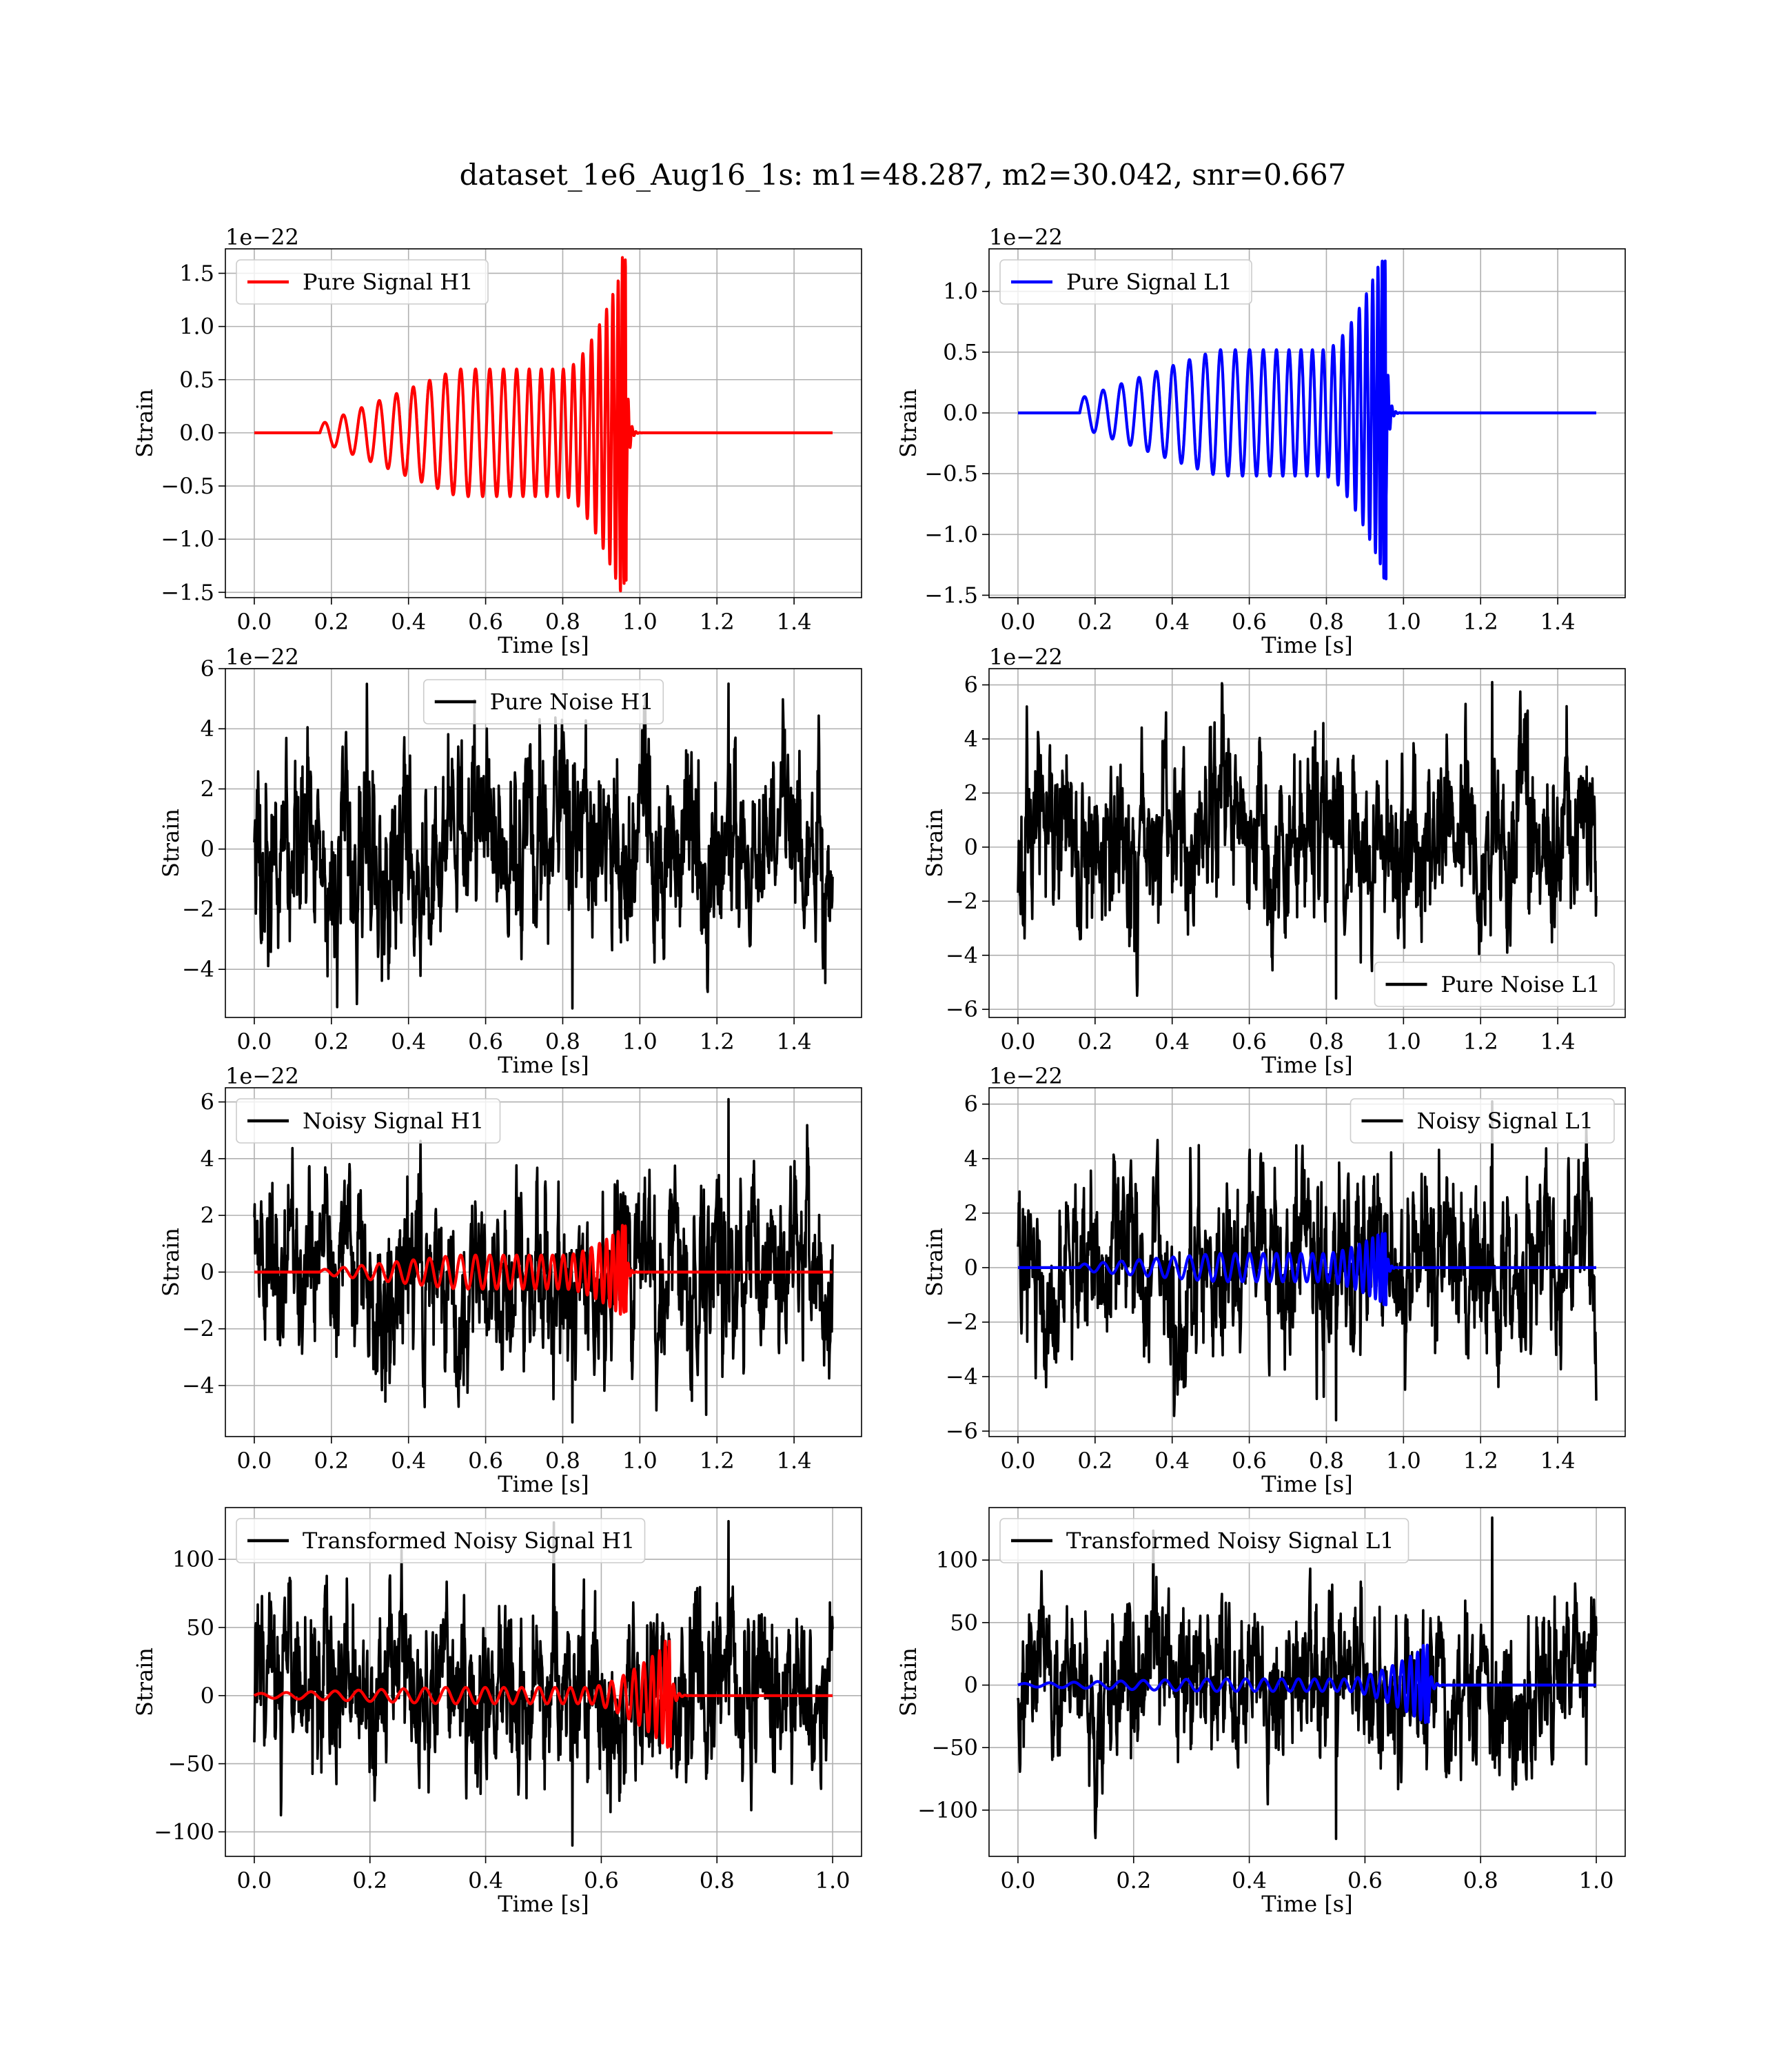 The height and width of the screenshot is (2068, 1792). Describe the element at coordinates (388, 282) in the screenshot. I see `legend-label: Pure Signal H1` at that location.